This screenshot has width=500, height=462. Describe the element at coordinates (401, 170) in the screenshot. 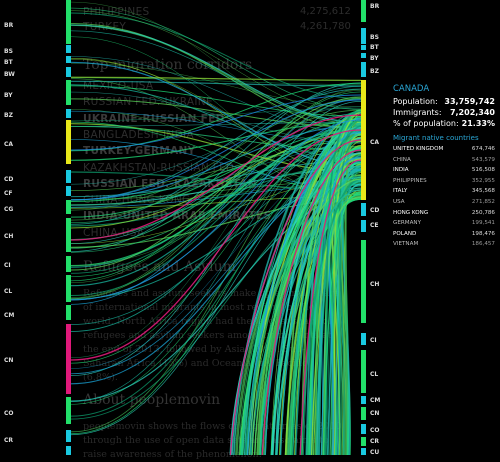

I see `migrant-source-name: INDIA` at that location.